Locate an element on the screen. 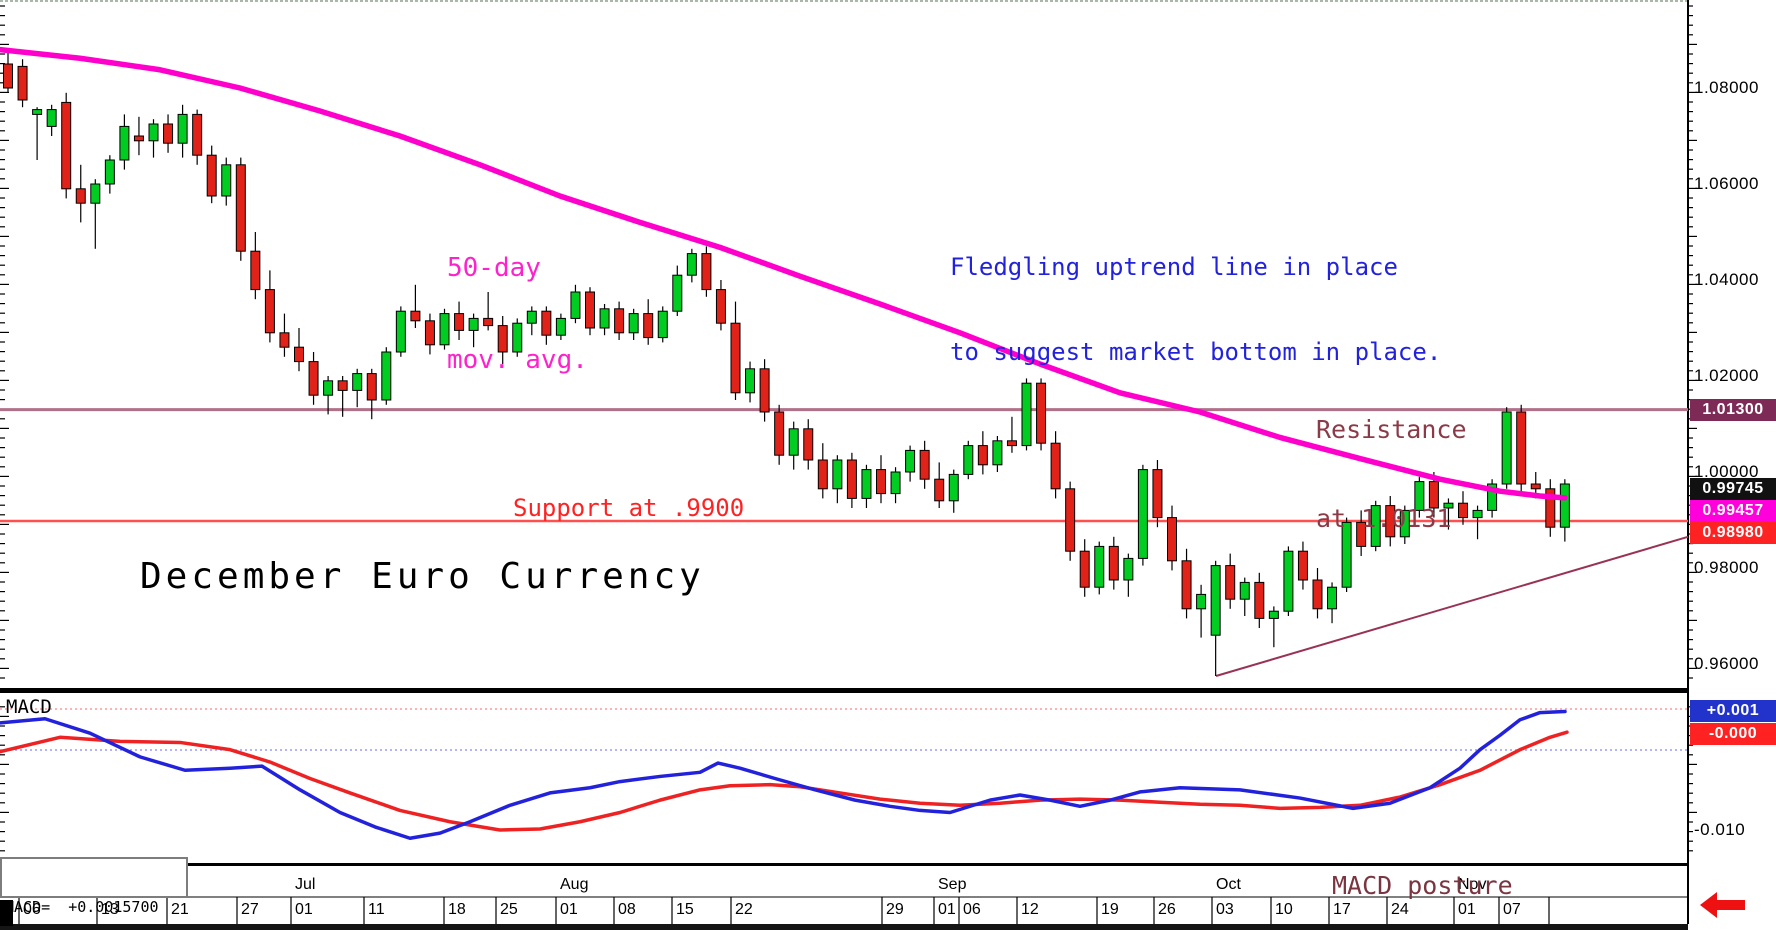 Image resolution: width=1776 pixels, height=930 pixels. date-tick-label: 06 is located at coordinates (32, 909).